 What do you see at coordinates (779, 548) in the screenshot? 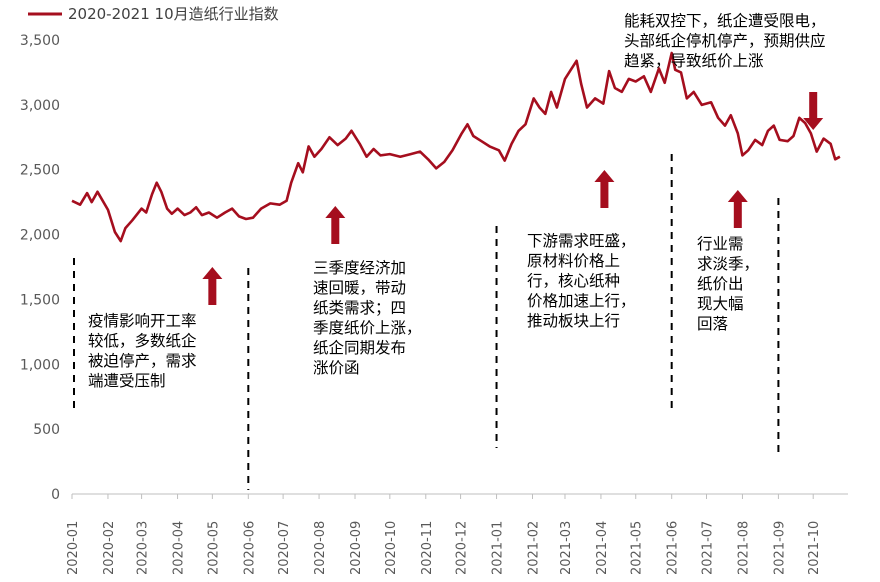
I see `x-tick-label: 2021-09` at bounding box center [779, 548].